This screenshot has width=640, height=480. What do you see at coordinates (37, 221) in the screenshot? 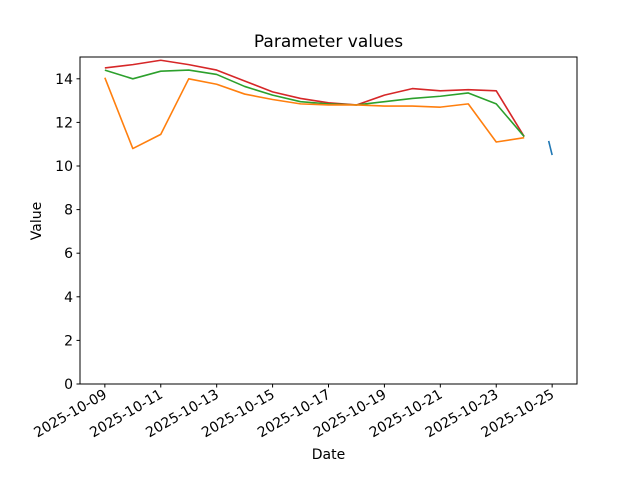
I see `y-axis-label: Value` at bounding box center [37, 221].